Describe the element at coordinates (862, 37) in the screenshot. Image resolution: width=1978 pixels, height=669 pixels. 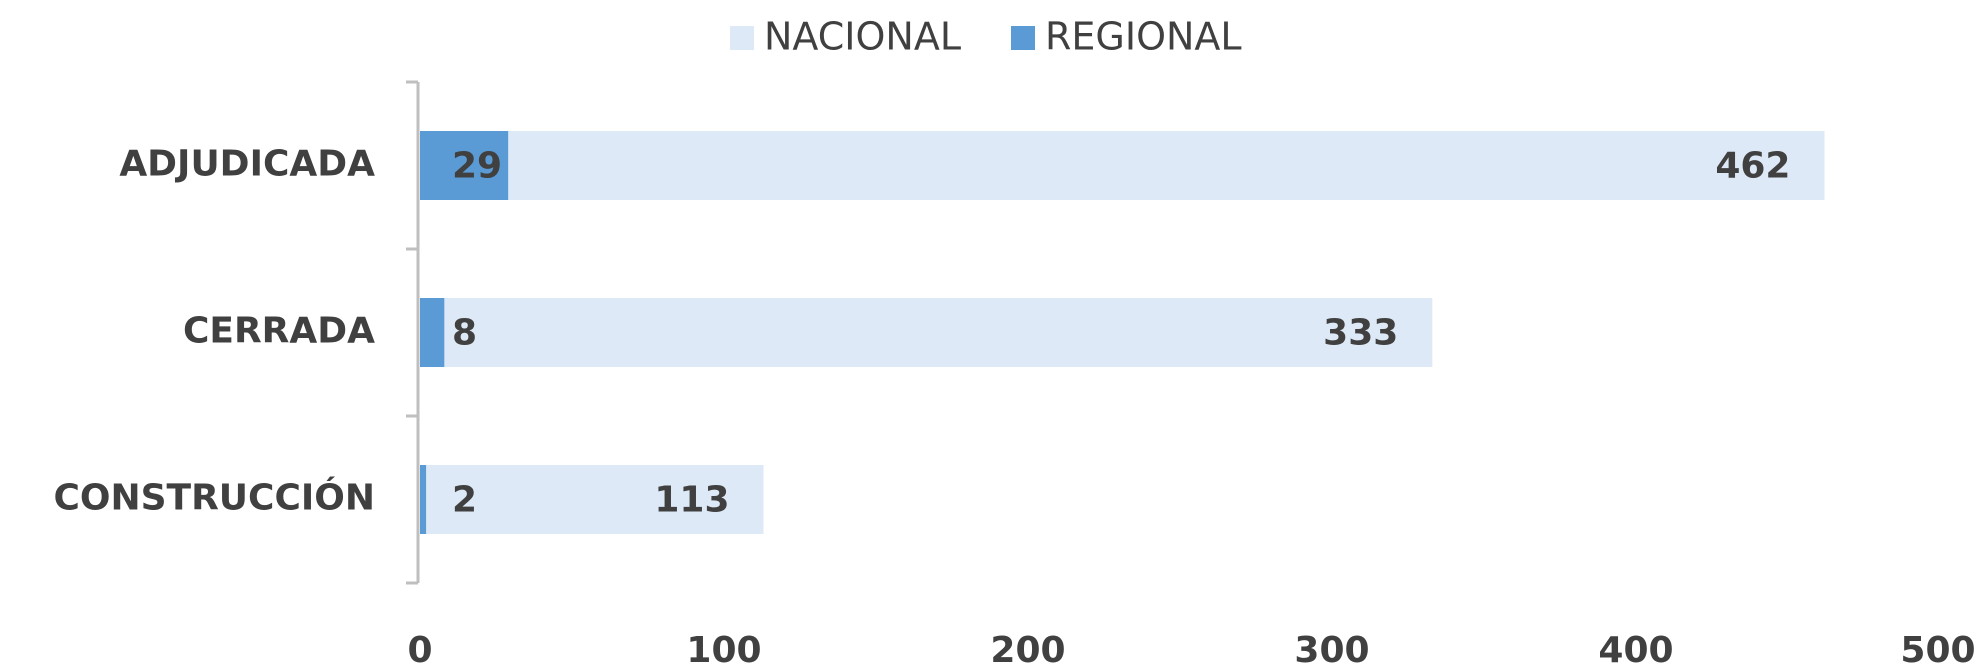
I see `legend-label: NACIONAL` at that location.